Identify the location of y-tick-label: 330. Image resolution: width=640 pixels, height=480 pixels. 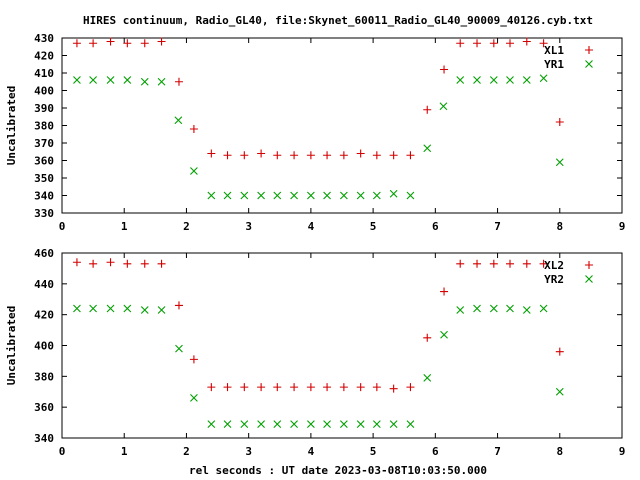
(44, 213).